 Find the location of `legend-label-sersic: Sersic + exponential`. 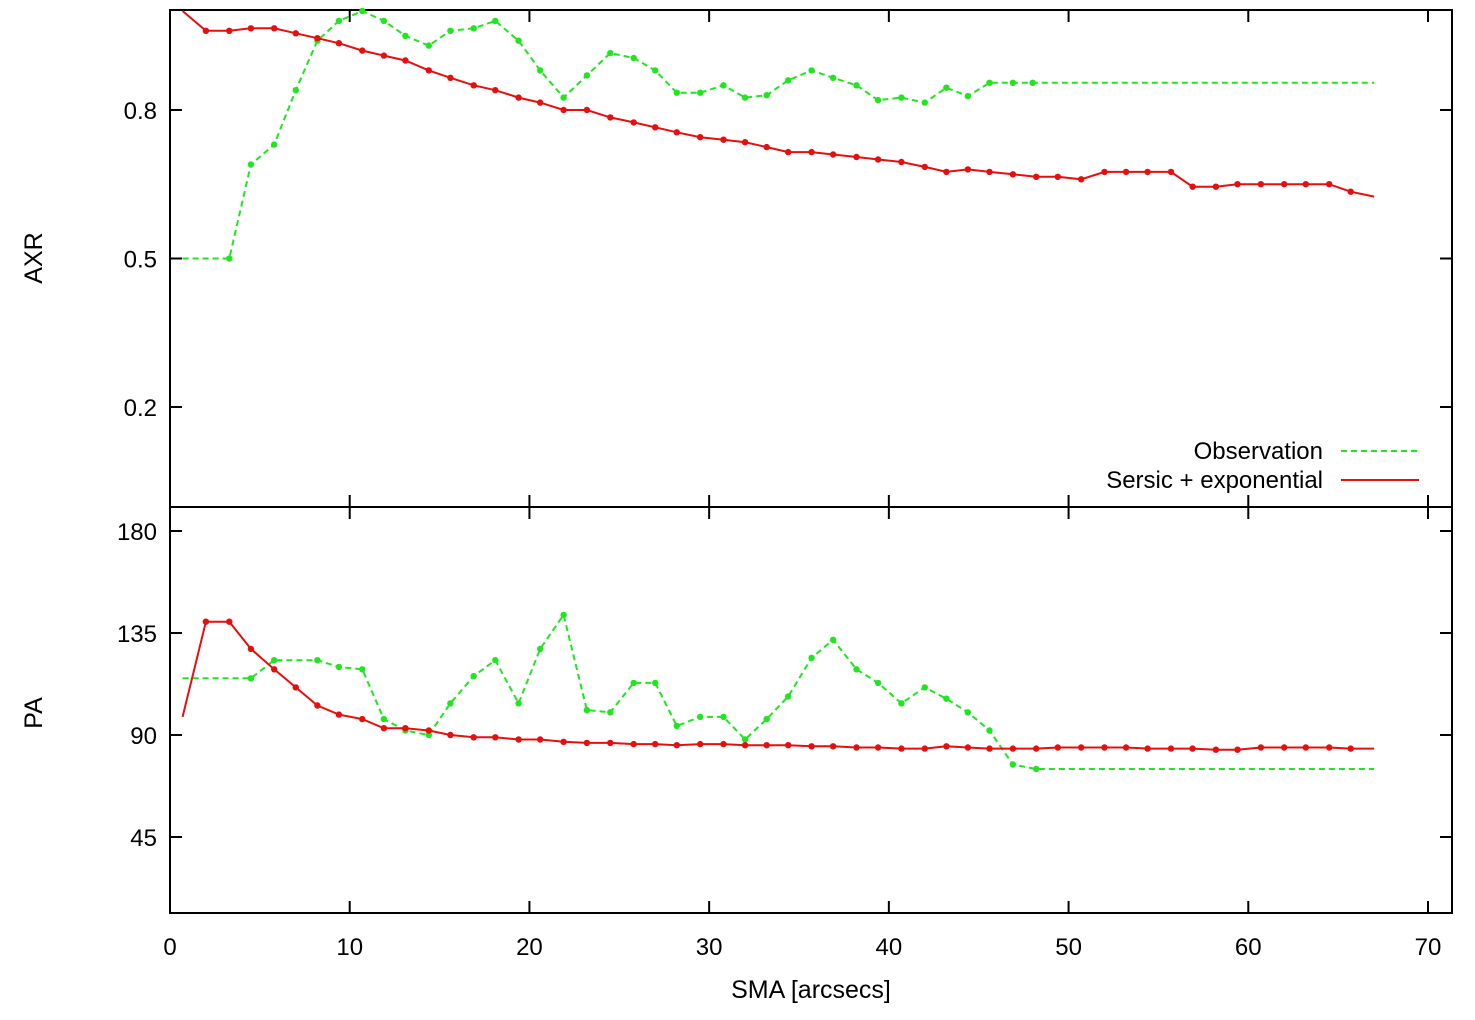

legend-label-sersic: Sersic + exponential is located at coordinates (1214, 480).